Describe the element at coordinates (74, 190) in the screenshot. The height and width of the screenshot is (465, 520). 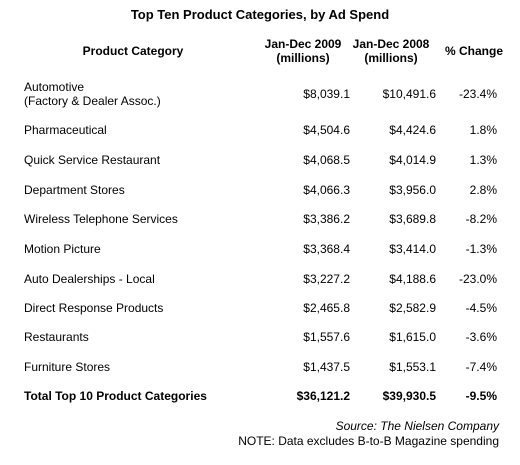
I see `row-category: Department Stores` at that location.